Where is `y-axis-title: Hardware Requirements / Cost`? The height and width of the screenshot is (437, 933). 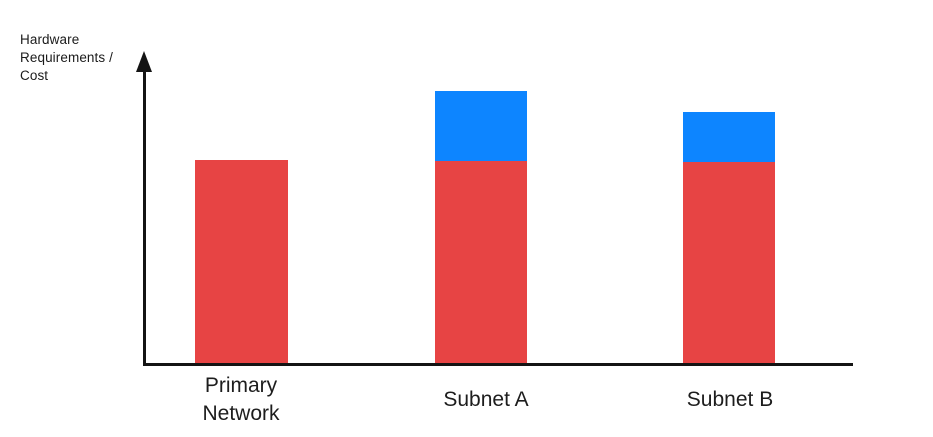 y-axis-title: Hardware Requirements / Cost is located at coordinates (66, 58).